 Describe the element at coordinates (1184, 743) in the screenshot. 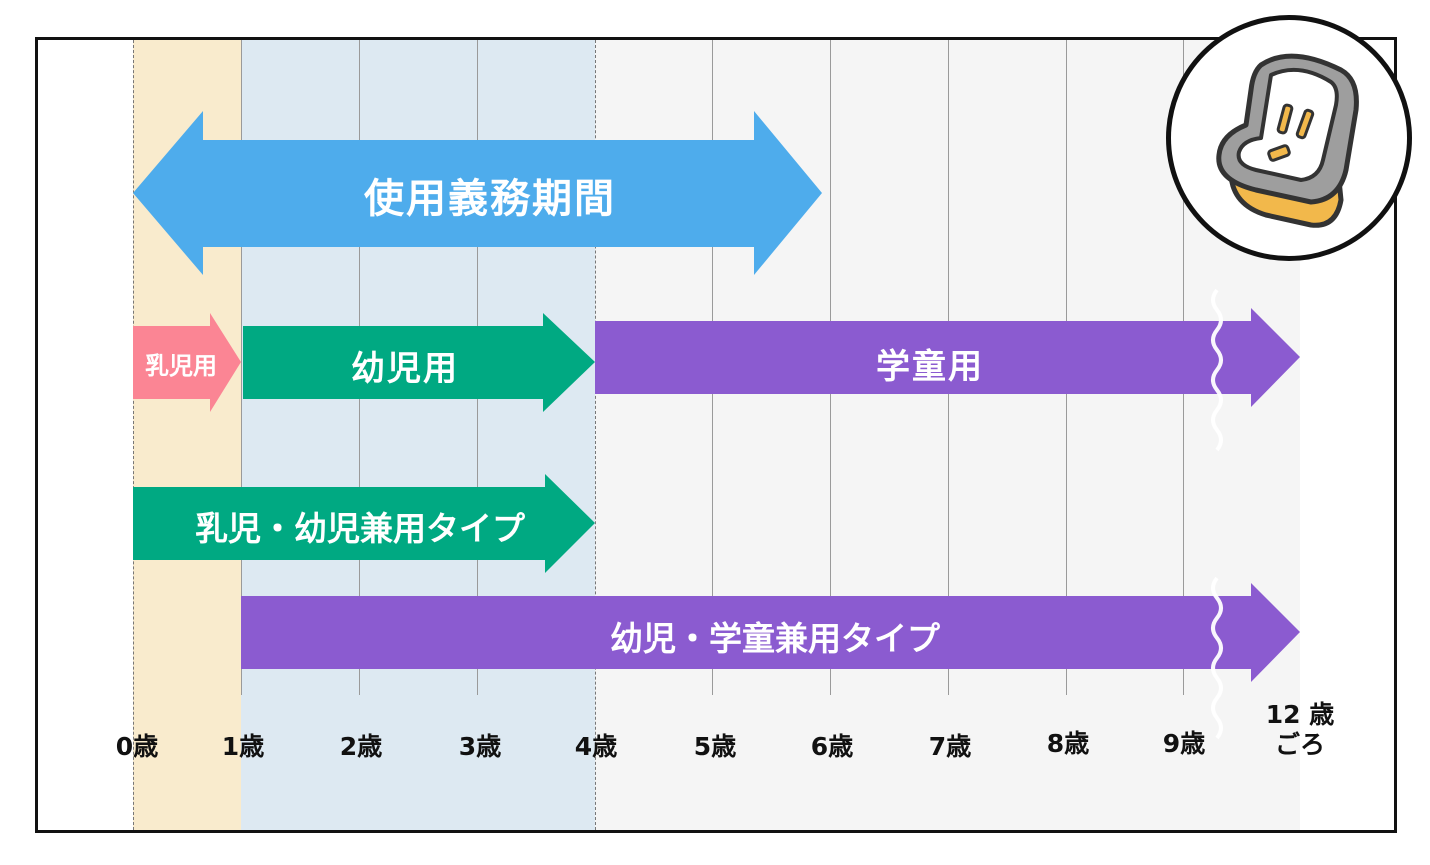

I see `tick-9: 9歳` at that location.